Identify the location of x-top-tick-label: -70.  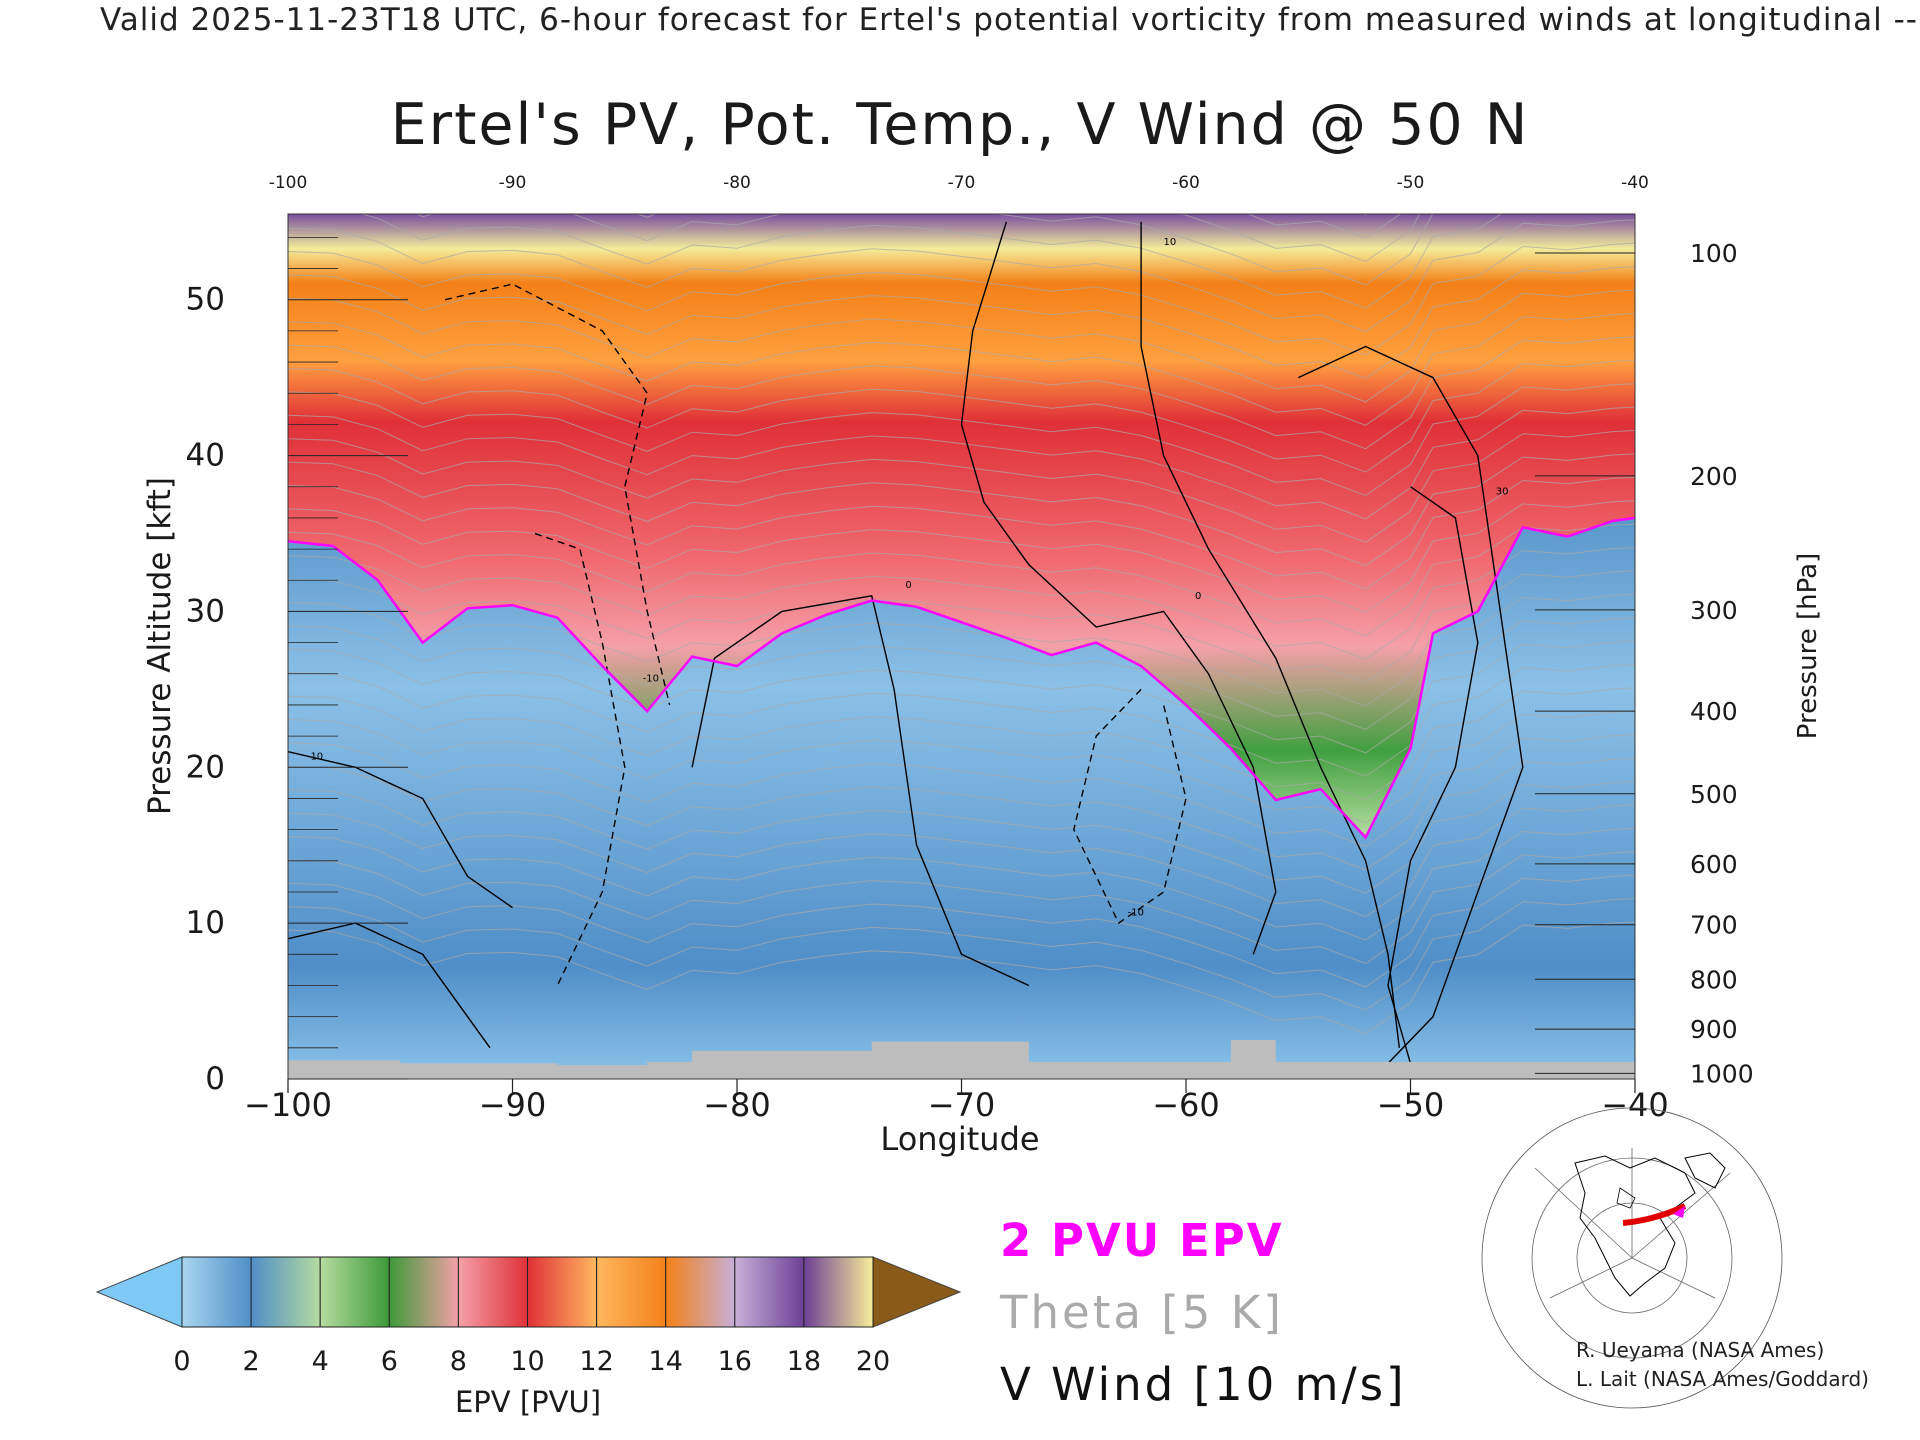
(962, 183).